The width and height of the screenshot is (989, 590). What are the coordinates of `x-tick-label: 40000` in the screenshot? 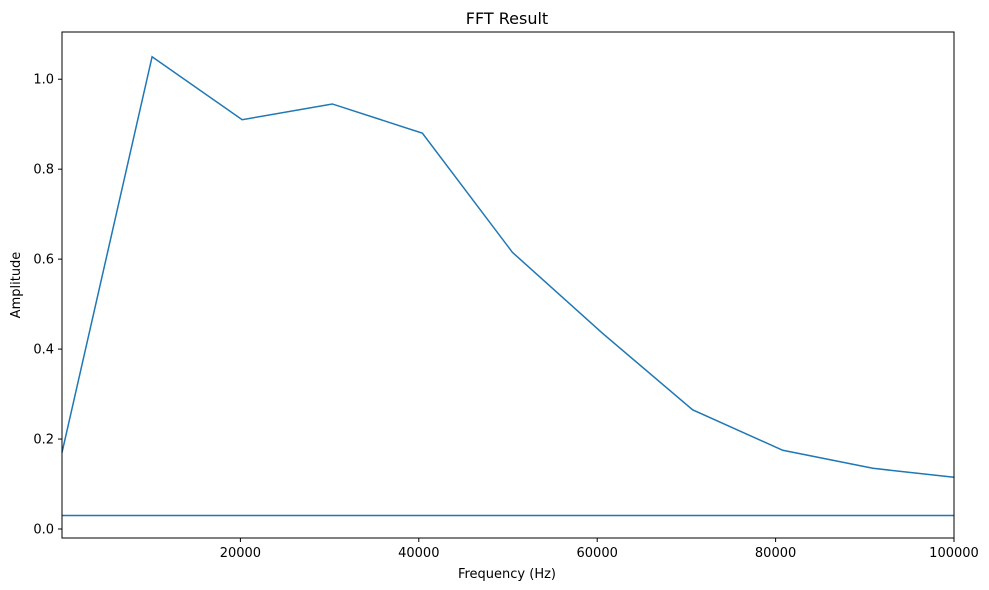 It's located at (418, 553).